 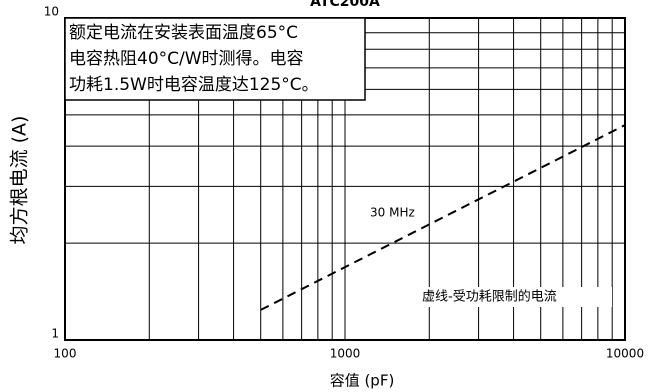 I want to click on note-line: 功耗1.5W时电容温度达125°C。, so click(x=194, y=85).